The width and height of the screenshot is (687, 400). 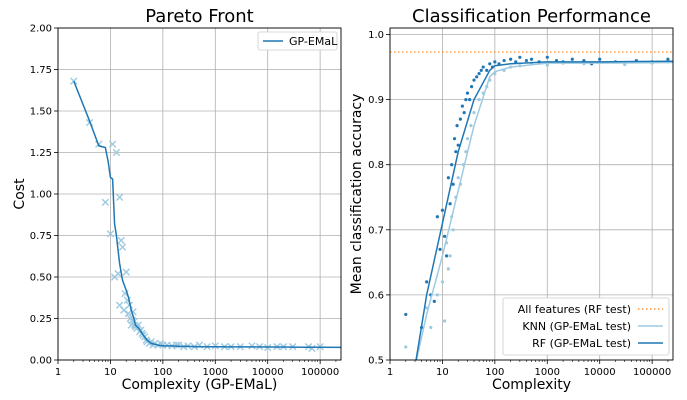 I want to click on legend-all-features-label: All features (RF test), so click(x=574, y=309).